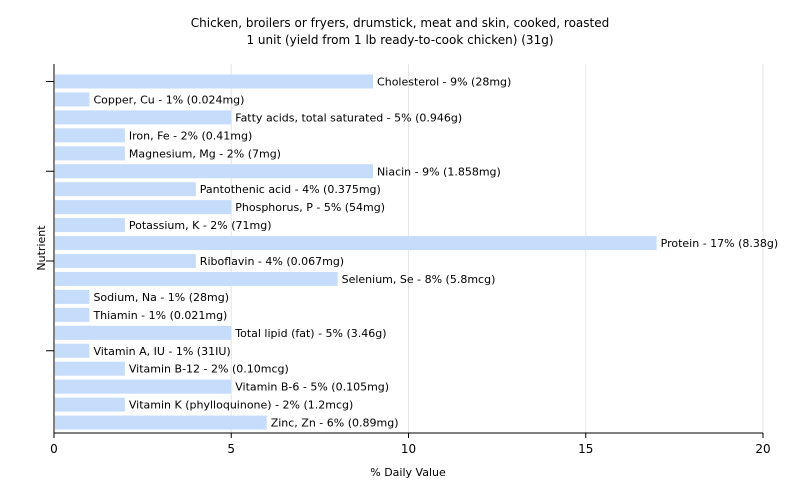 This screenshot has width=800, height=500. What do you see at coordinates (159, 315) in the screenshot?
I see `bar-label: Thiamin - 1% (0.021mg)` at bounding box center [159, 315].